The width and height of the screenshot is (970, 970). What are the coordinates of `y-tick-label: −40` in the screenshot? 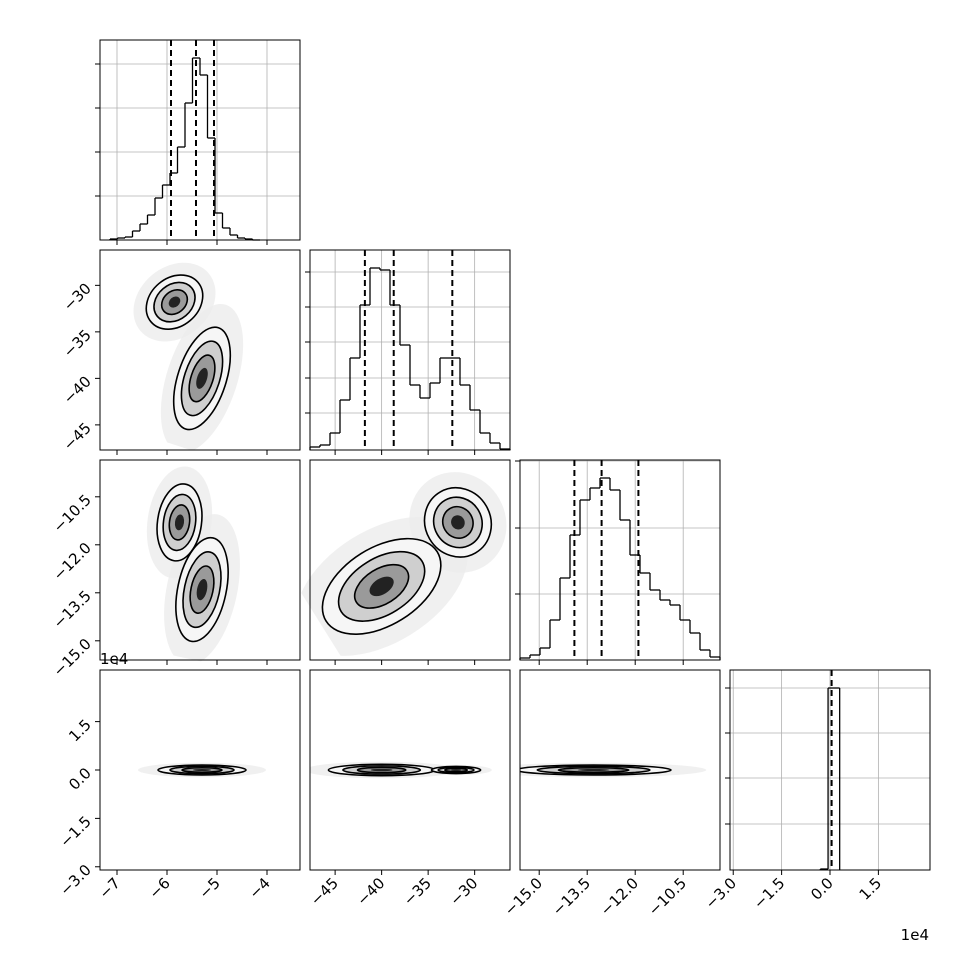 It's located at (77, 389).